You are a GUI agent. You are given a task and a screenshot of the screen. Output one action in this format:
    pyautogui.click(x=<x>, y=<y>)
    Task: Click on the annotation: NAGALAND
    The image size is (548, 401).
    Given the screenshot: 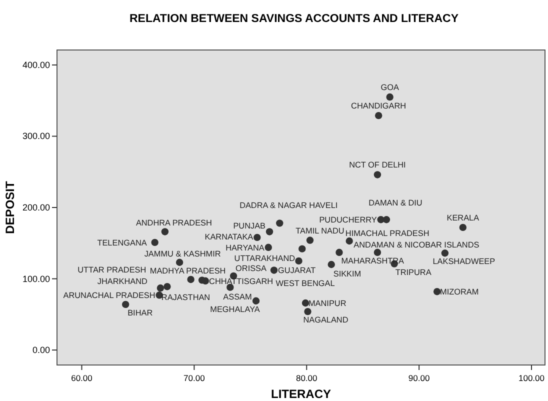 What is the action you would take?
    pyautogui.click(x=325, y=320)
    